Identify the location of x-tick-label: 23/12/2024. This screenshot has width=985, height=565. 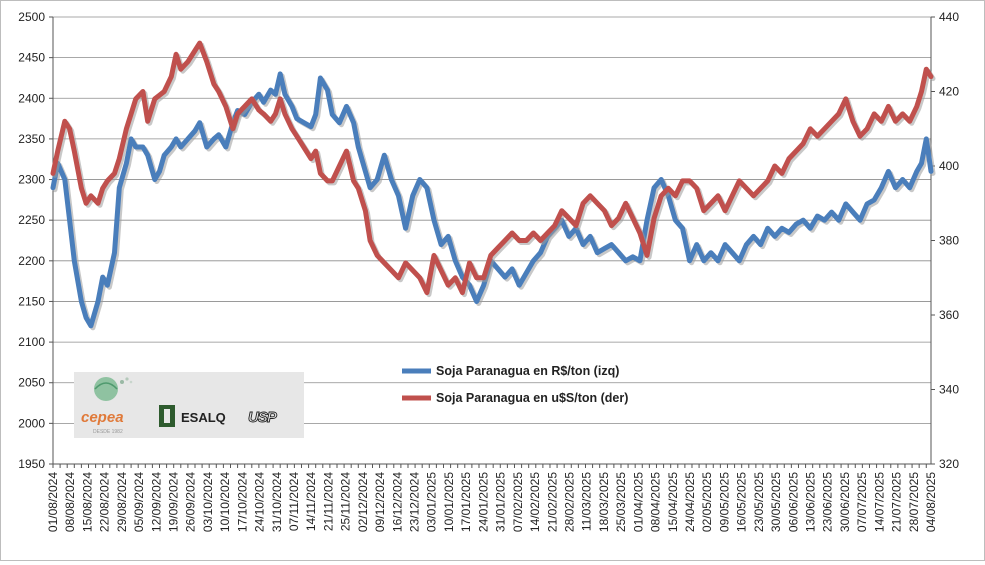
(415, 502).